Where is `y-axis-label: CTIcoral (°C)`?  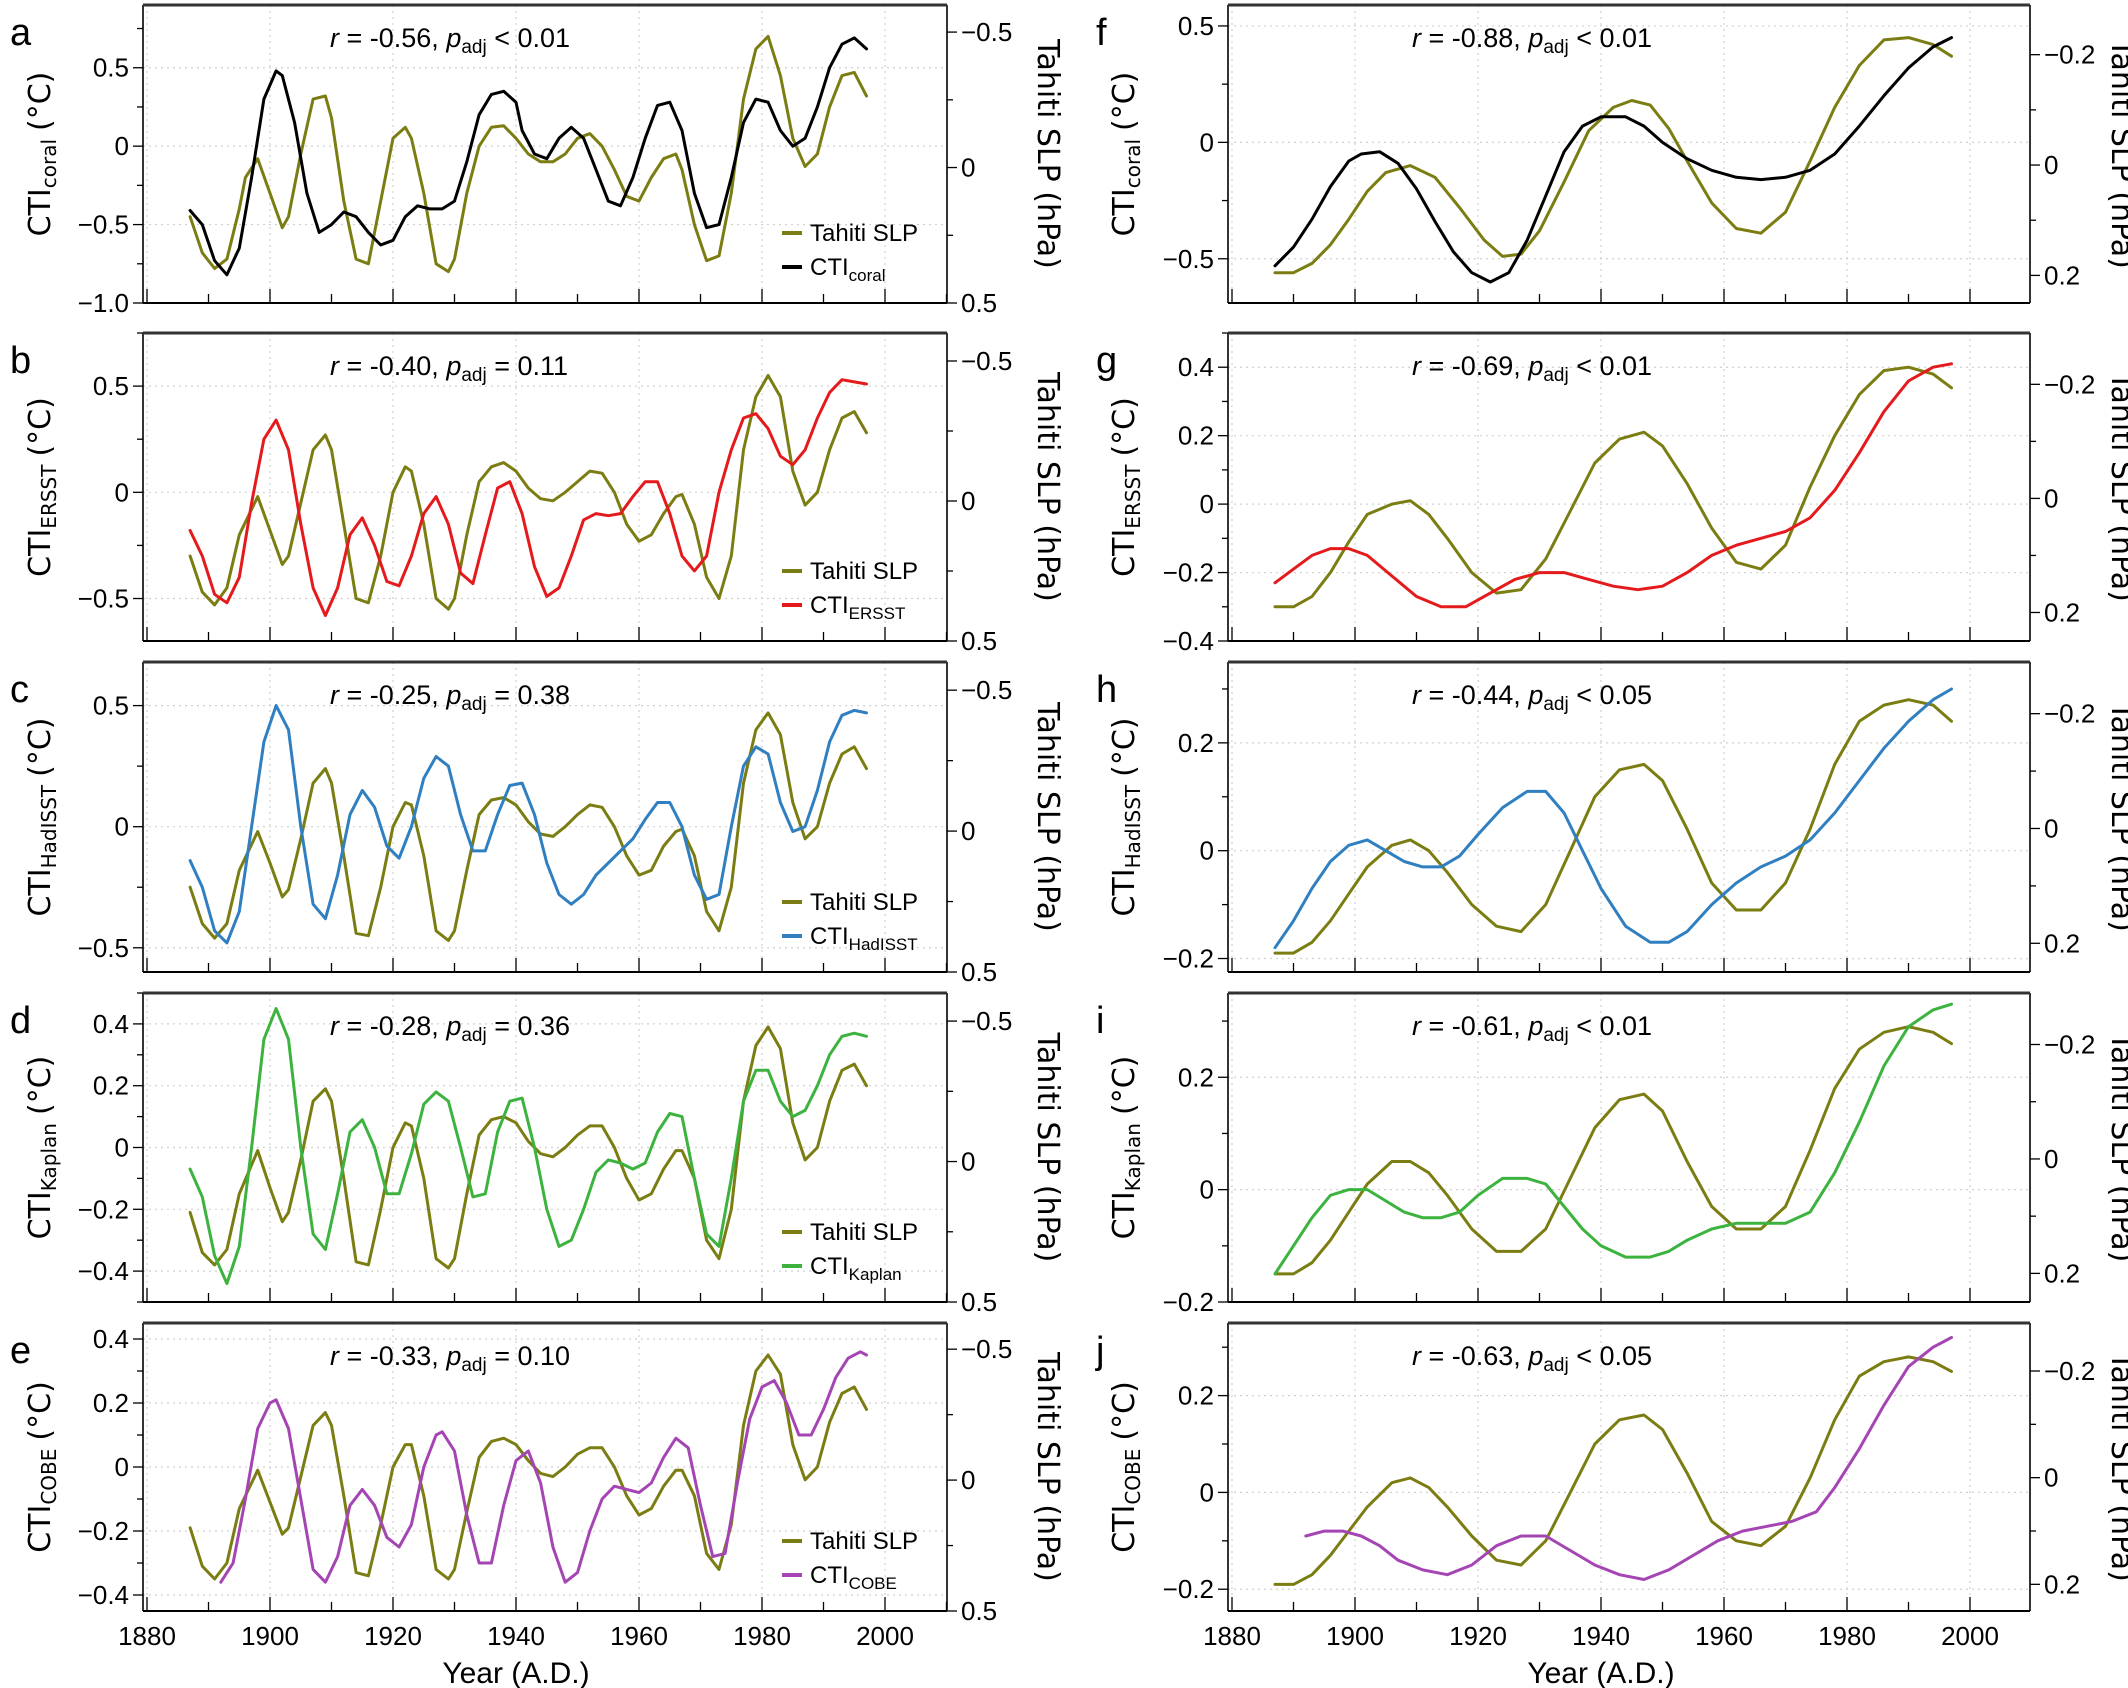
y-axis-label: CTIcoral (°C) is located at coordinates (1126, 154).